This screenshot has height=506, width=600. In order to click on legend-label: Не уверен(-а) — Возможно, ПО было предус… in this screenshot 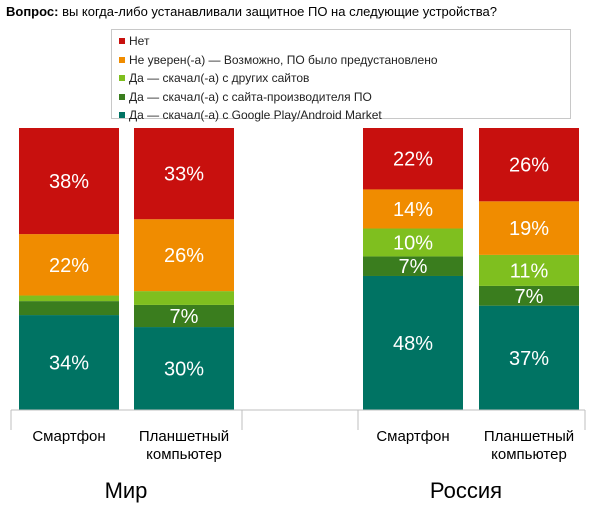, I will do `click(283, 59)`.